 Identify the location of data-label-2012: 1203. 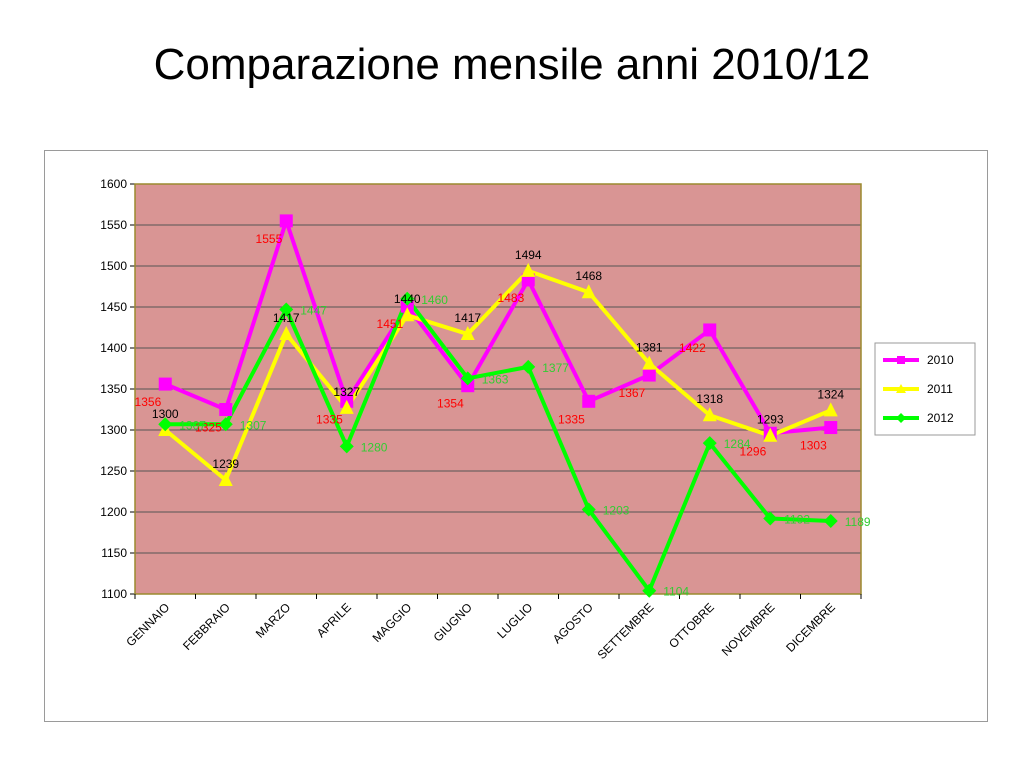
(616, 511).